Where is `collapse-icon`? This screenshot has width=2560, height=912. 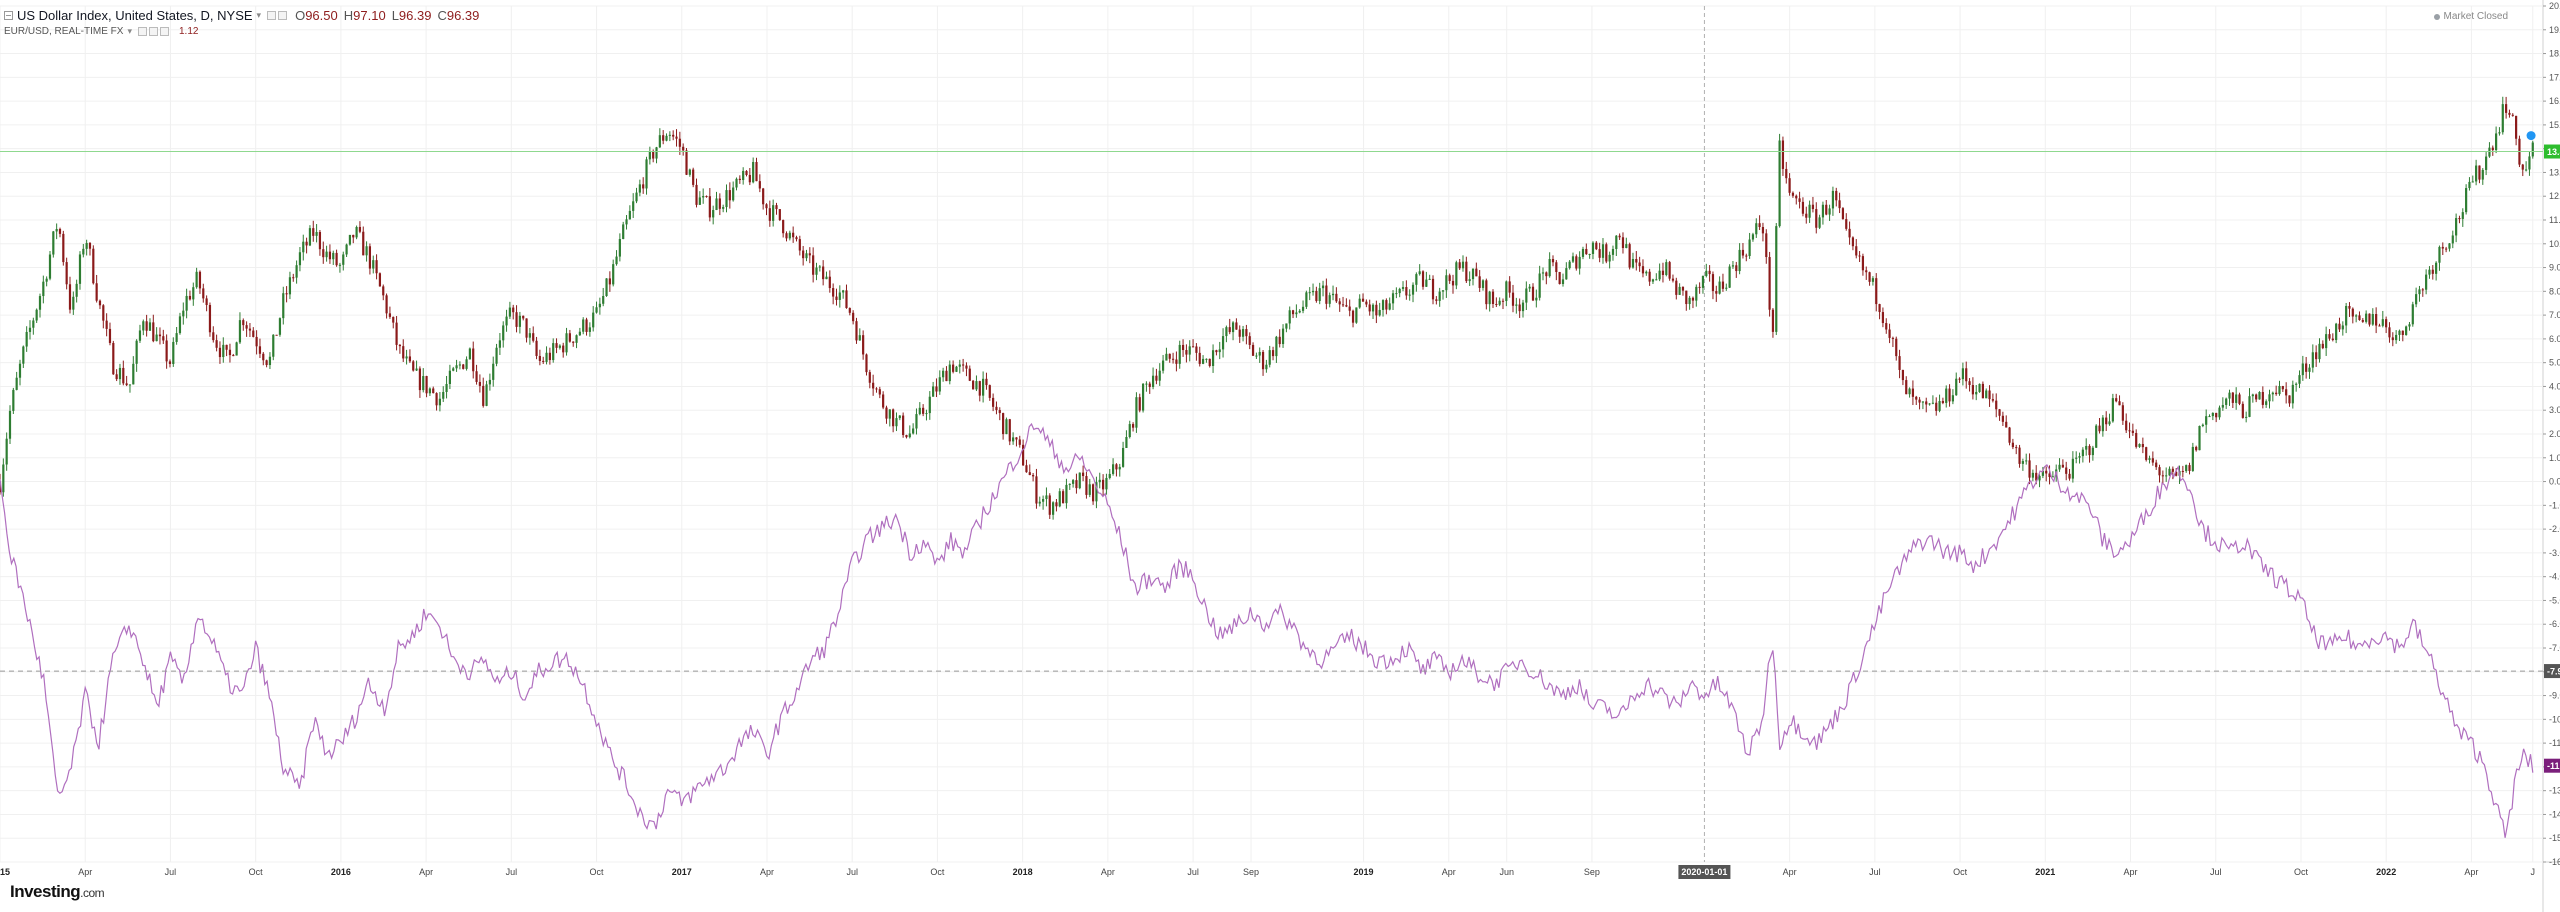 collapse-icon is located at coordinates (8, 15).